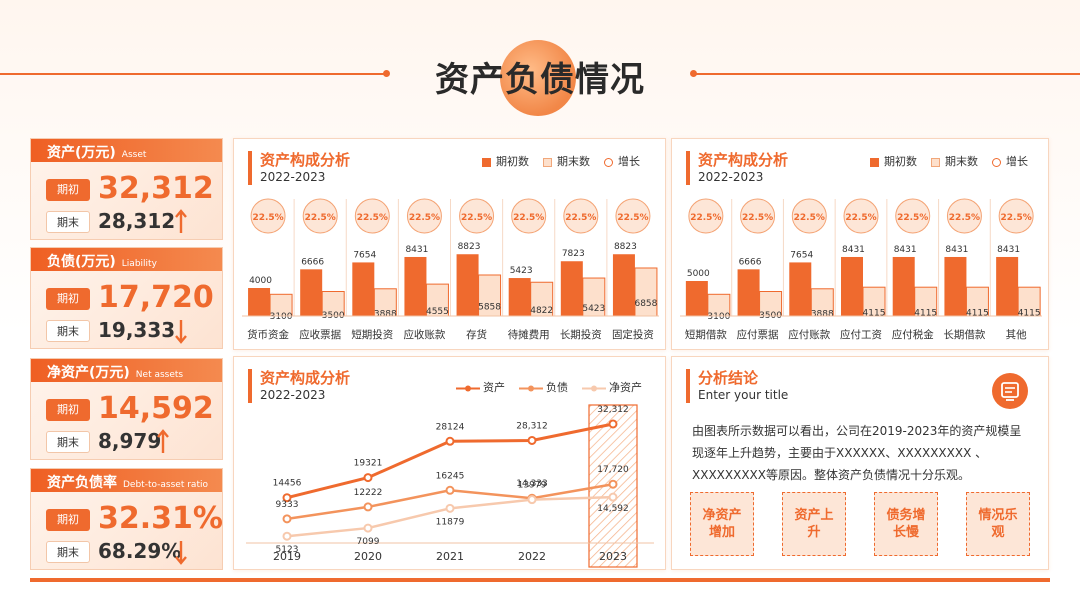 The width and height of the screenshot is (1080, 608). Describe the element at coordinates (512, 161) in the screenshot. I see `legend-label: 期初数` at that location.